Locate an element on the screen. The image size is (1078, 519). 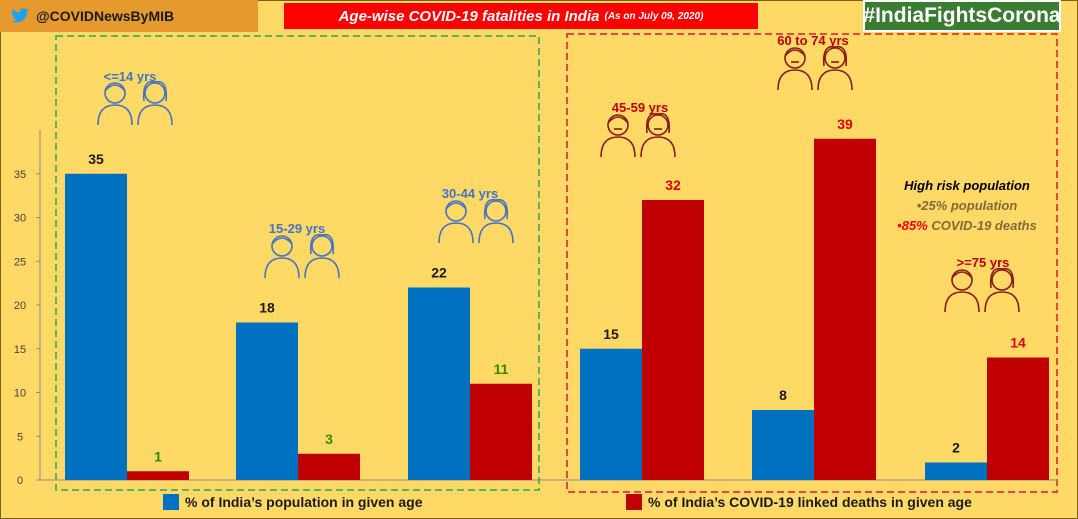
data-label-deaths: 14 is located at coordinates (1018, 343).